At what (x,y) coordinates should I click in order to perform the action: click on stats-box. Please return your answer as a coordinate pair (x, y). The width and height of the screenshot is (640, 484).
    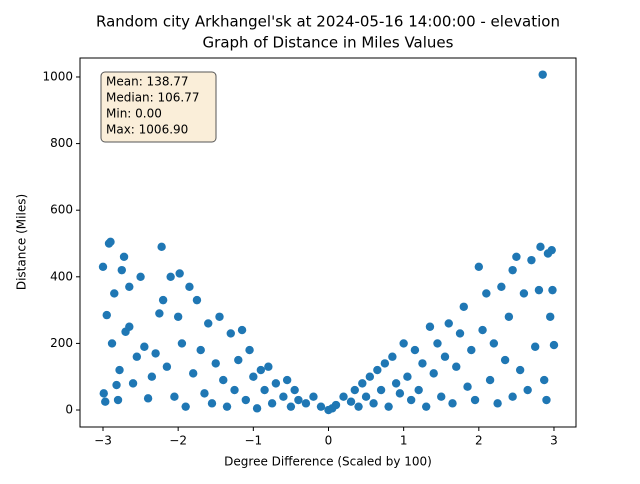
    Looking at the image, I should click on (158, 107).